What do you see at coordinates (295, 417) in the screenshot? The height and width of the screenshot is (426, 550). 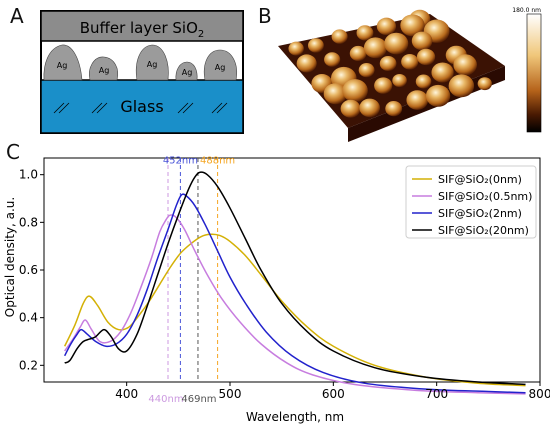 I see `x-axis-label: Wavelength, nm` at bounding box center [295, 417].